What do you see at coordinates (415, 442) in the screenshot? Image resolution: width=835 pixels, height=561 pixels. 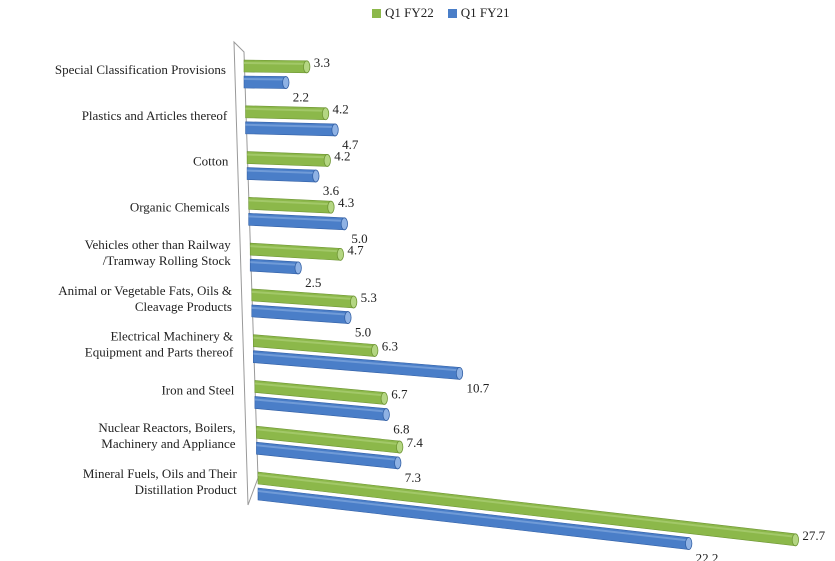 I see `data-label: 7.4` at bounding box center [415, 442].